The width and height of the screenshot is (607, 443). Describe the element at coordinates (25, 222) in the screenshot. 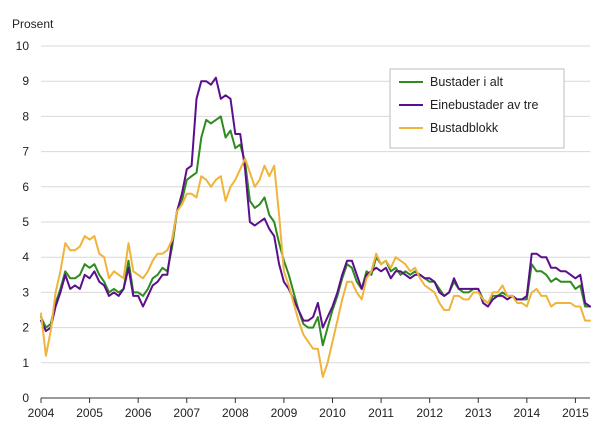

I see `y-tick-label: 5` at that location.